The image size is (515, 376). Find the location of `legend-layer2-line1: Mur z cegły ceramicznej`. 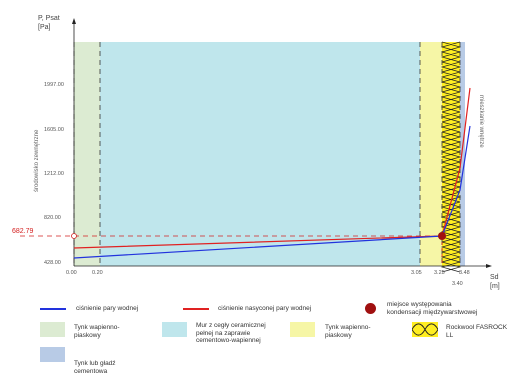

legend-layer2-line1: Mur z cegły ceramicznej is located at coordinates (231, 325).